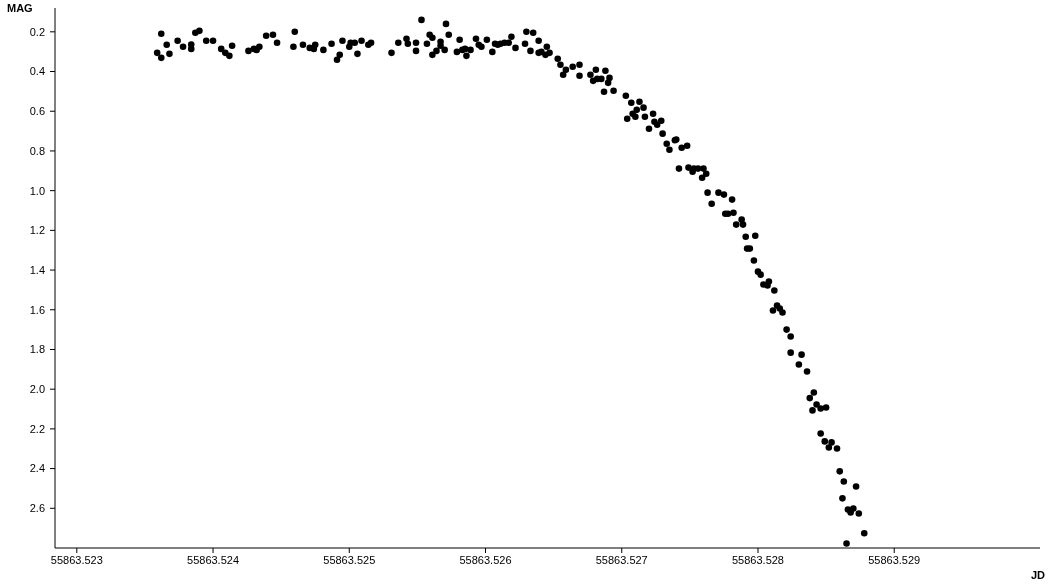  What do you see at coordinates (213, 559) in the screenshot?
I see `x-tick-label: 55863.524` at bounding box center [213, 559].